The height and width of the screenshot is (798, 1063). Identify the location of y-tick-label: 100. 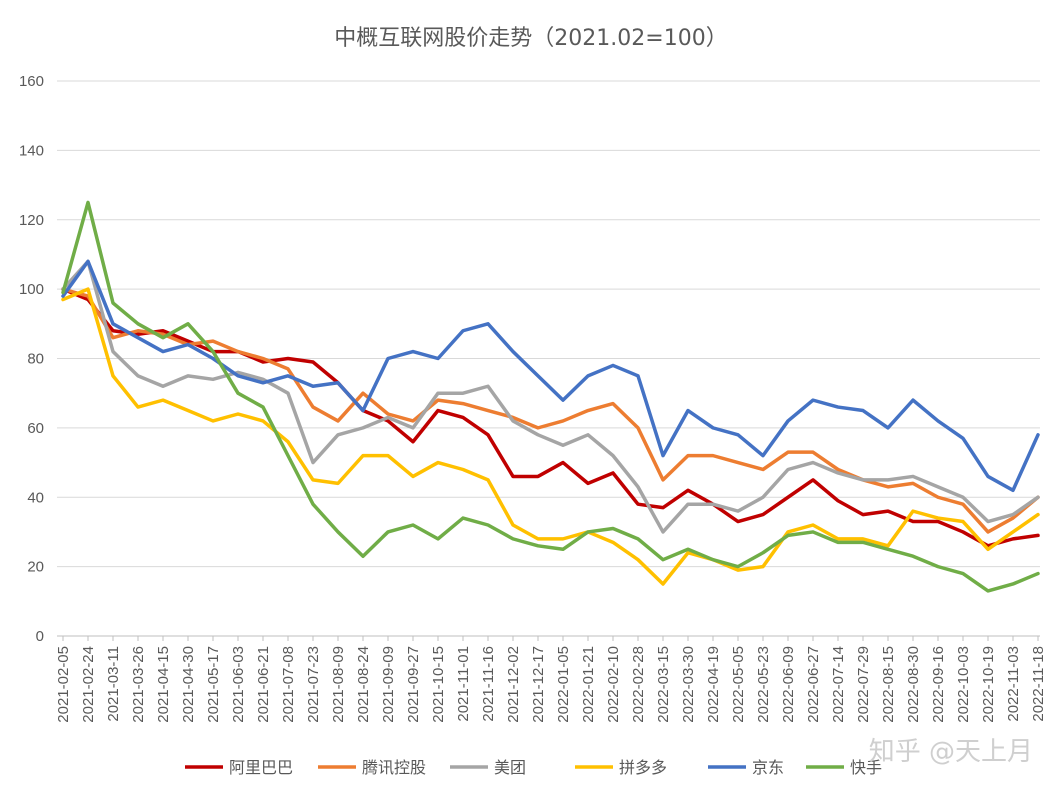
(31, 289).